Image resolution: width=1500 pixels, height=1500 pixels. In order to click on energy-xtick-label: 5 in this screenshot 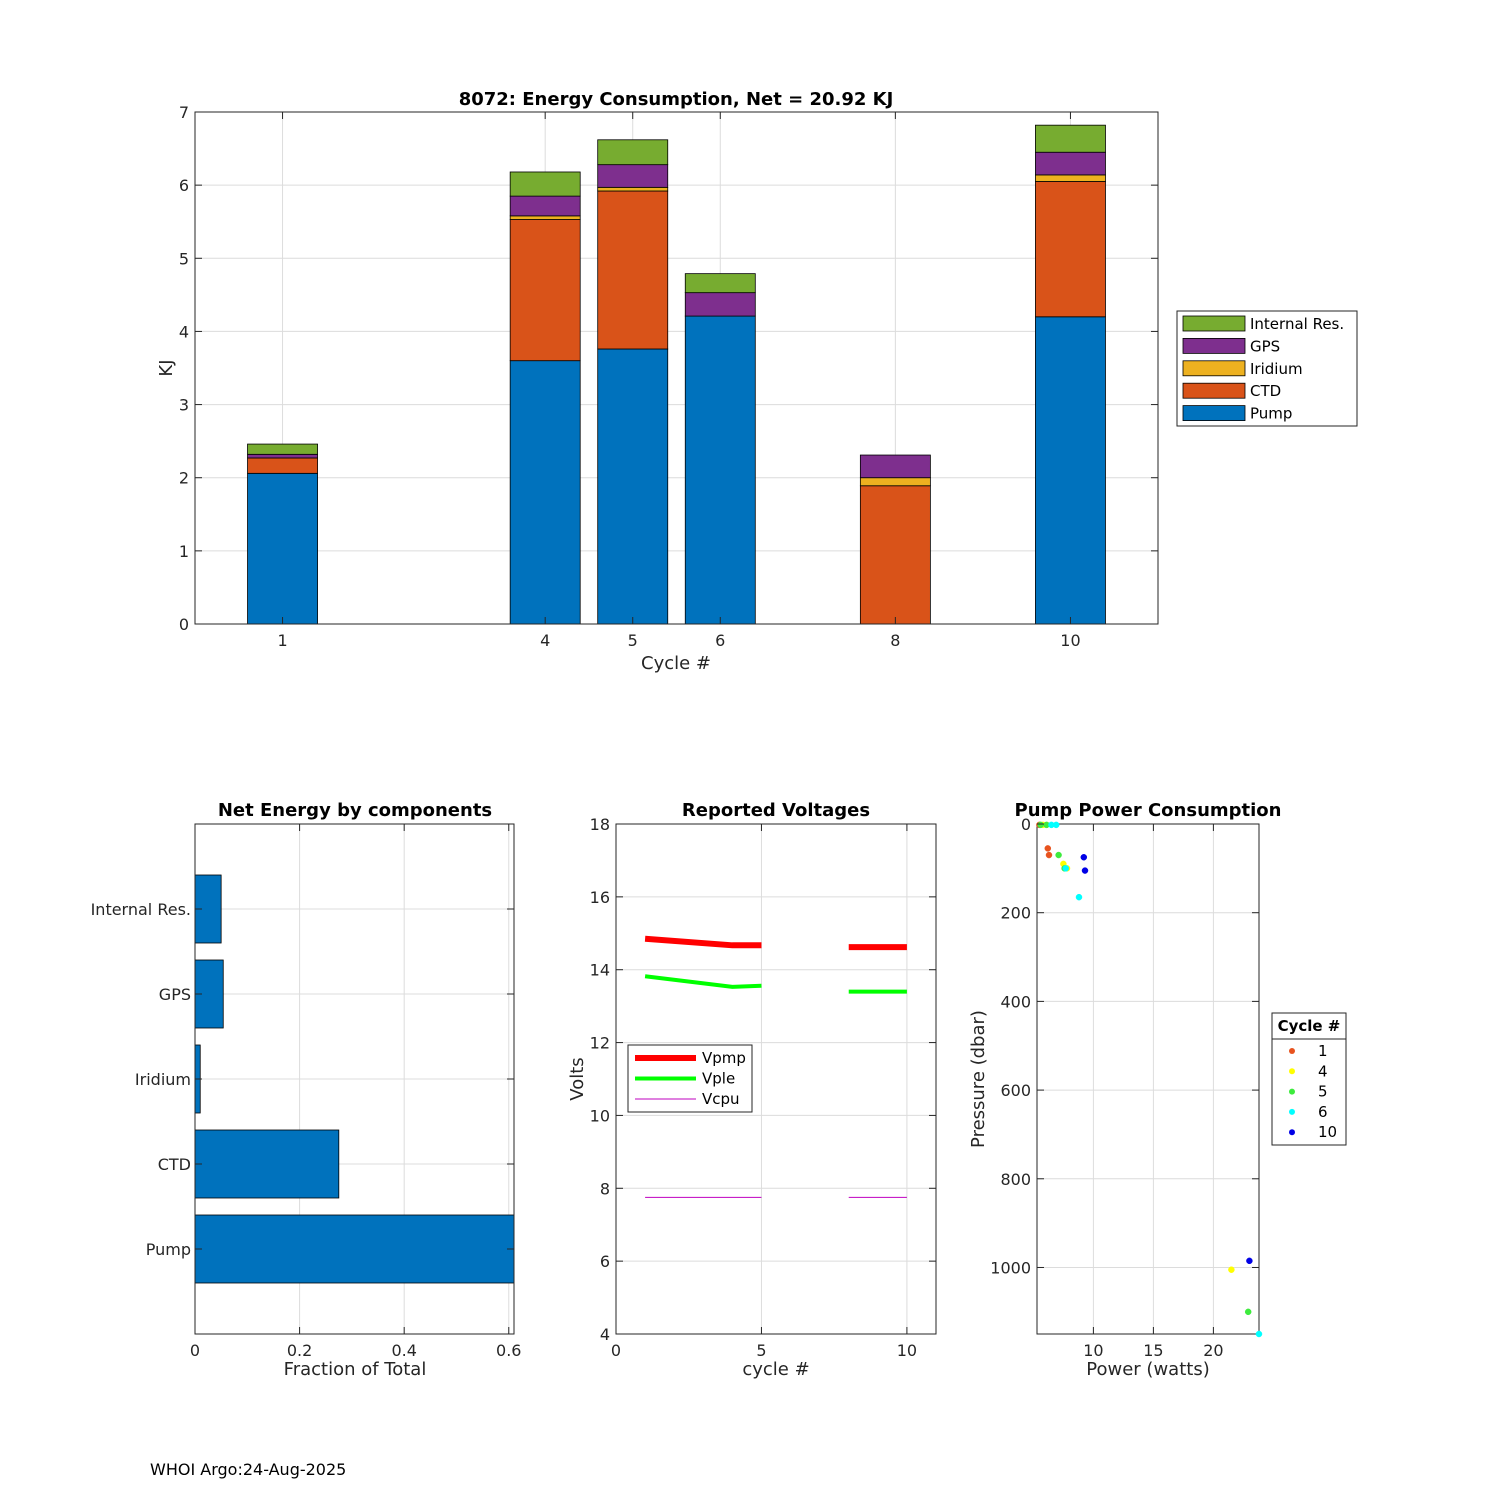, I will do `click(633, 640)`.